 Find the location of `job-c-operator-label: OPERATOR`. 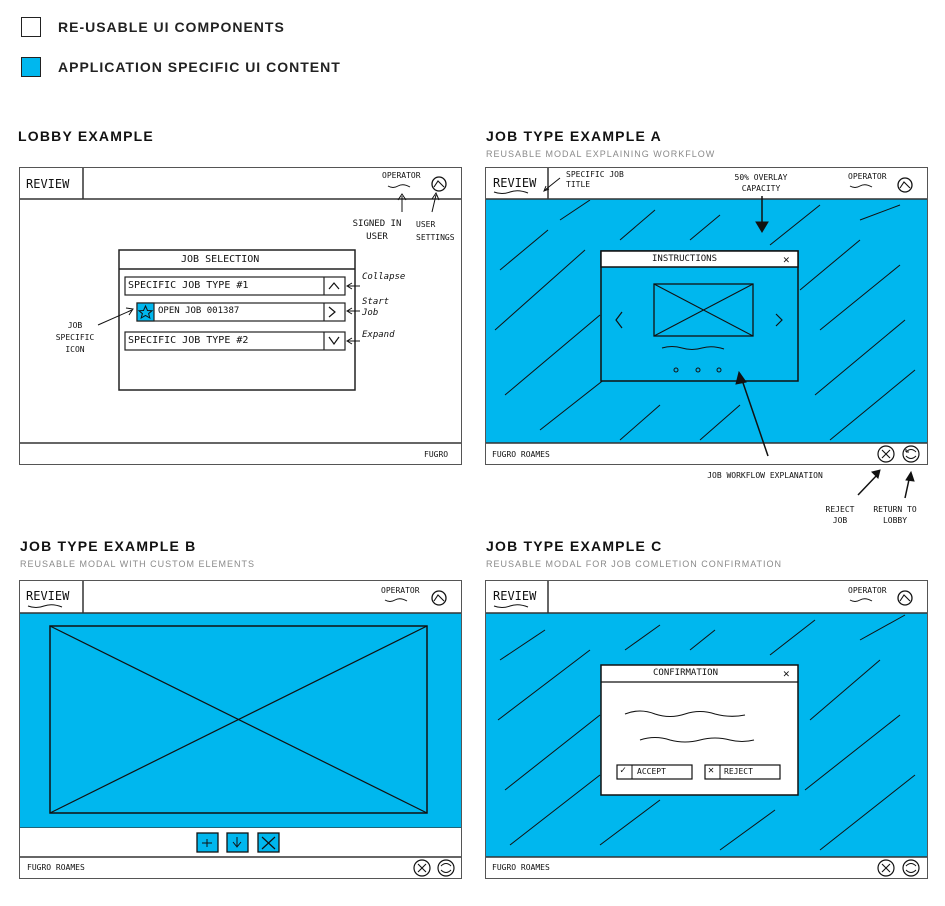

job-c-operator-label: OPERATOR is located at coordinates (867, 590).